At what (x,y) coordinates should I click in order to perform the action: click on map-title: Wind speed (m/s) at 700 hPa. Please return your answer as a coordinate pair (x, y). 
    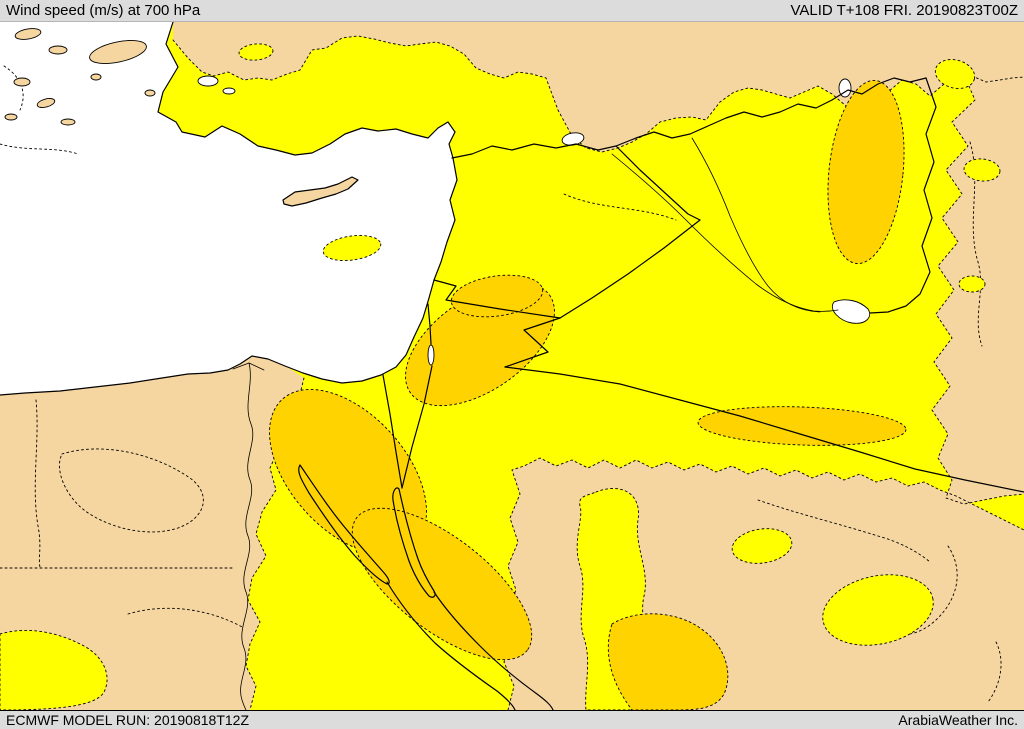
    Looking at the image, I should click on (103, 10).